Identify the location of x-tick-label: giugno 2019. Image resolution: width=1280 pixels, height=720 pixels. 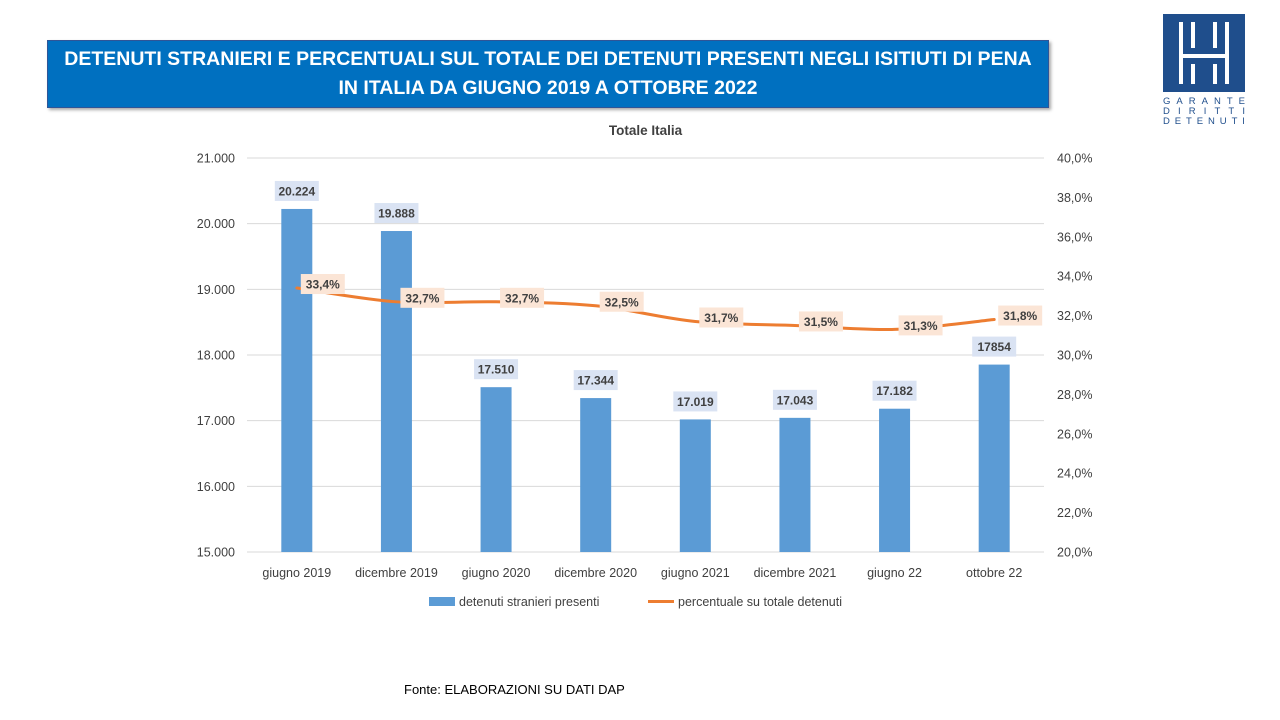
(296, 573).